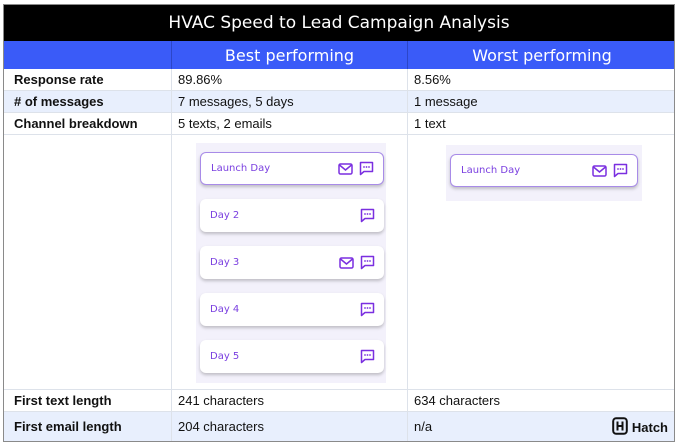 The image size is (680, 447). I want to click on column-header-row: Best performing Worst performing, so click(339, 55).